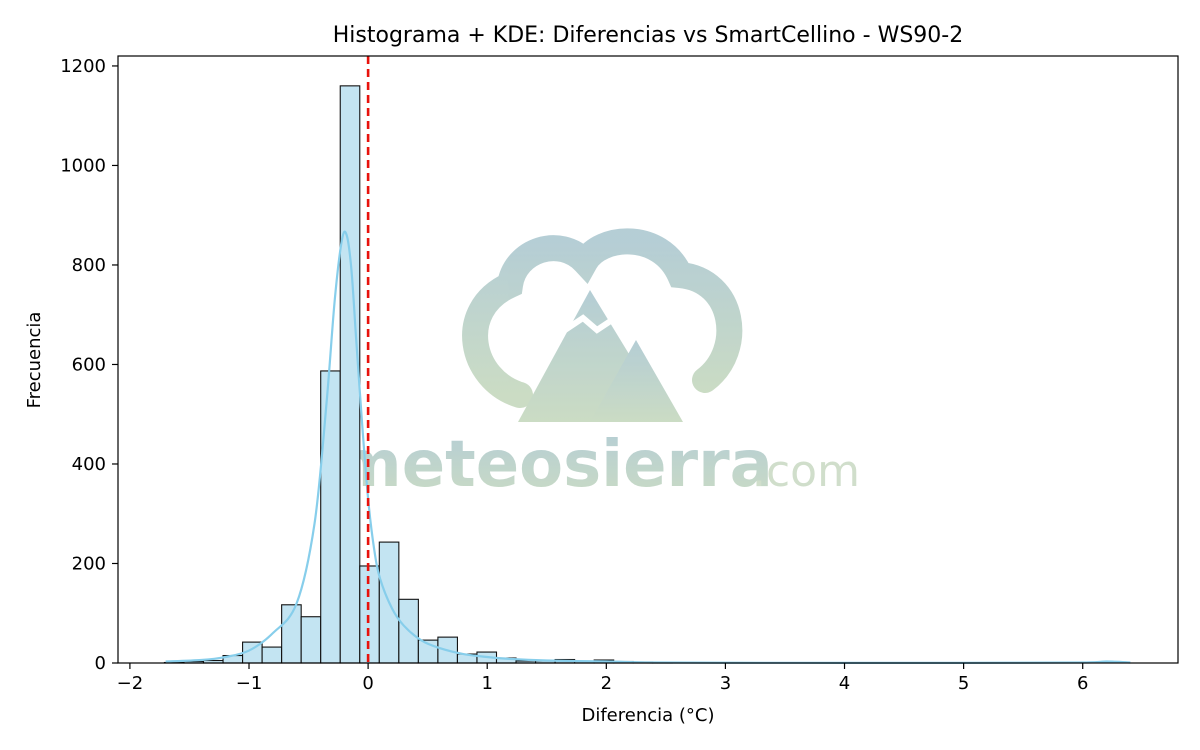 The width and height of the screenshot is (1200, 750). What do you see at coordinates (844, 683) in the screenshot?
I see `x-tick-label: 4` at bounding box center [844, 683].